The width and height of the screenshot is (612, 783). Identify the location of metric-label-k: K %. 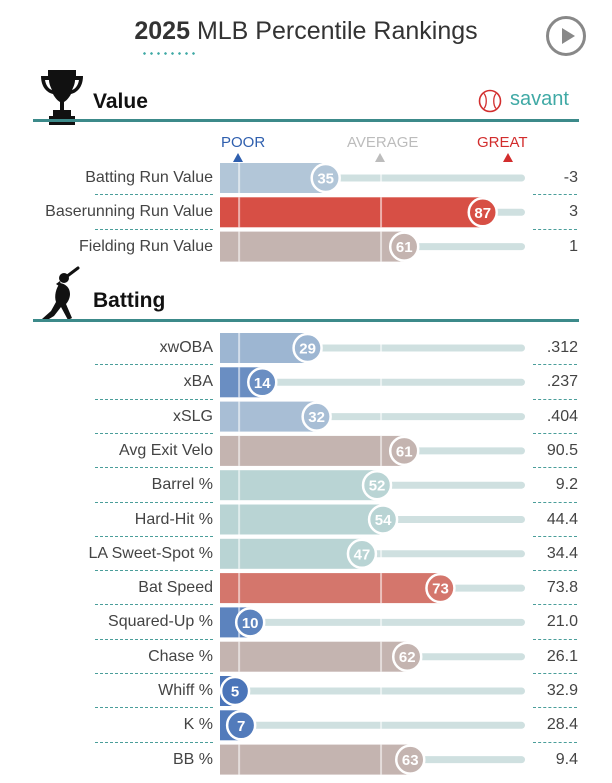
(198, 725).